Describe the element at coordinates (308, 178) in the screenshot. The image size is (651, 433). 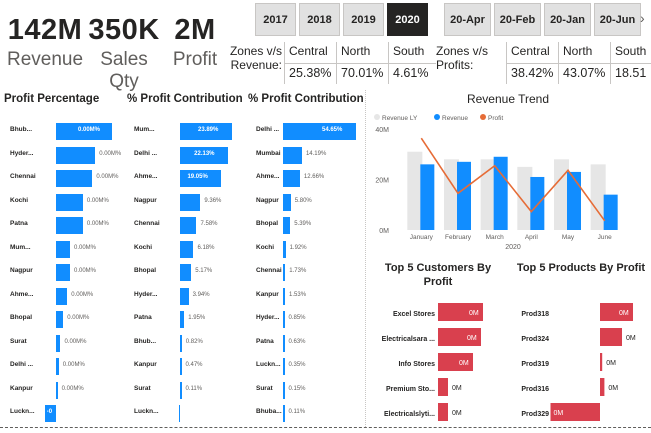
I see `profit-contribution-2-row: Ahme... 12.66%` at that location.